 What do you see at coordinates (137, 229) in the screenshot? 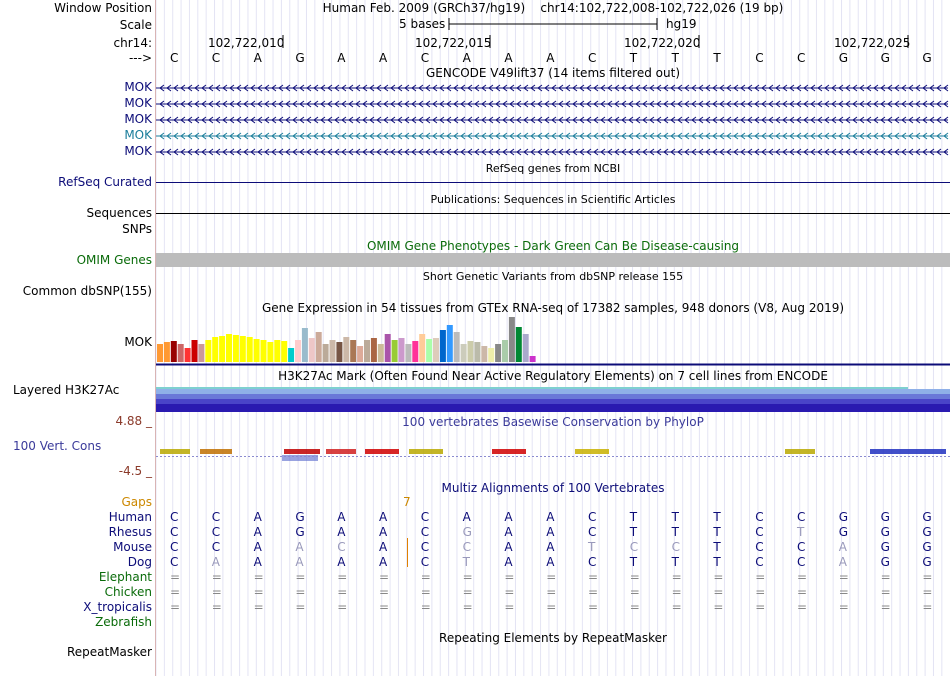
I see `snps-label: SNPs` at bounding box center [137, 229].